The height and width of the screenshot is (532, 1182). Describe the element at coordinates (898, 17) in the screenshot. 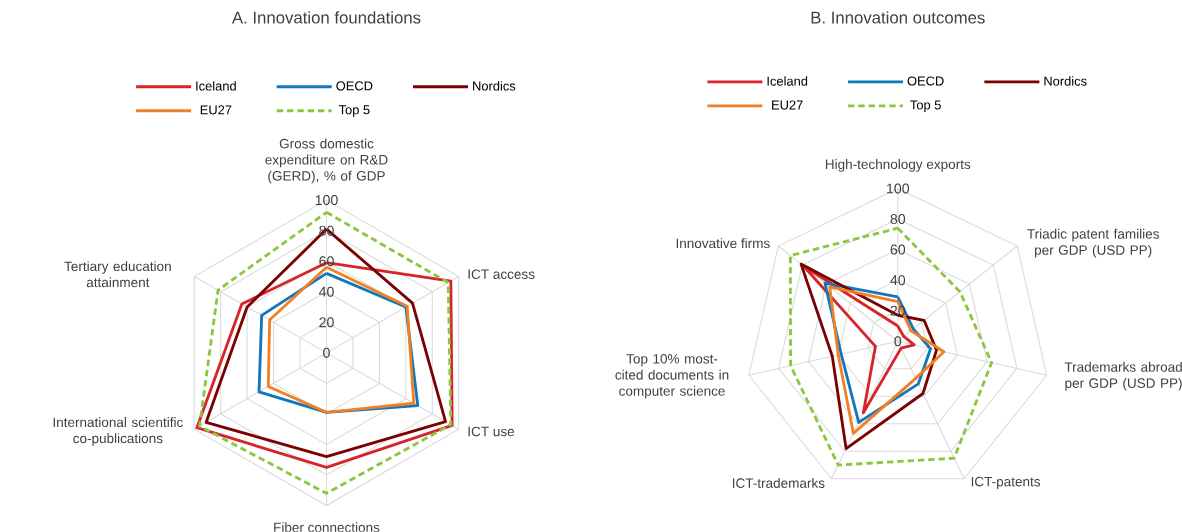

I see `chart-title: B. Innovation outcomes` at that location.